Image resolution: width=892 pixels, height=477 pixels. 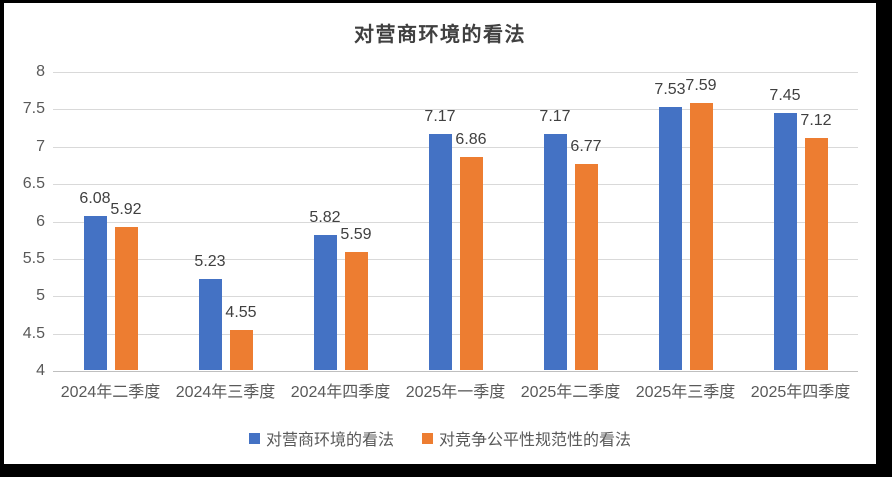 What do you see at coordinates (95, 198) in the screenshot?
I see `data-label: 6.08` at bounding box center [95, 198].